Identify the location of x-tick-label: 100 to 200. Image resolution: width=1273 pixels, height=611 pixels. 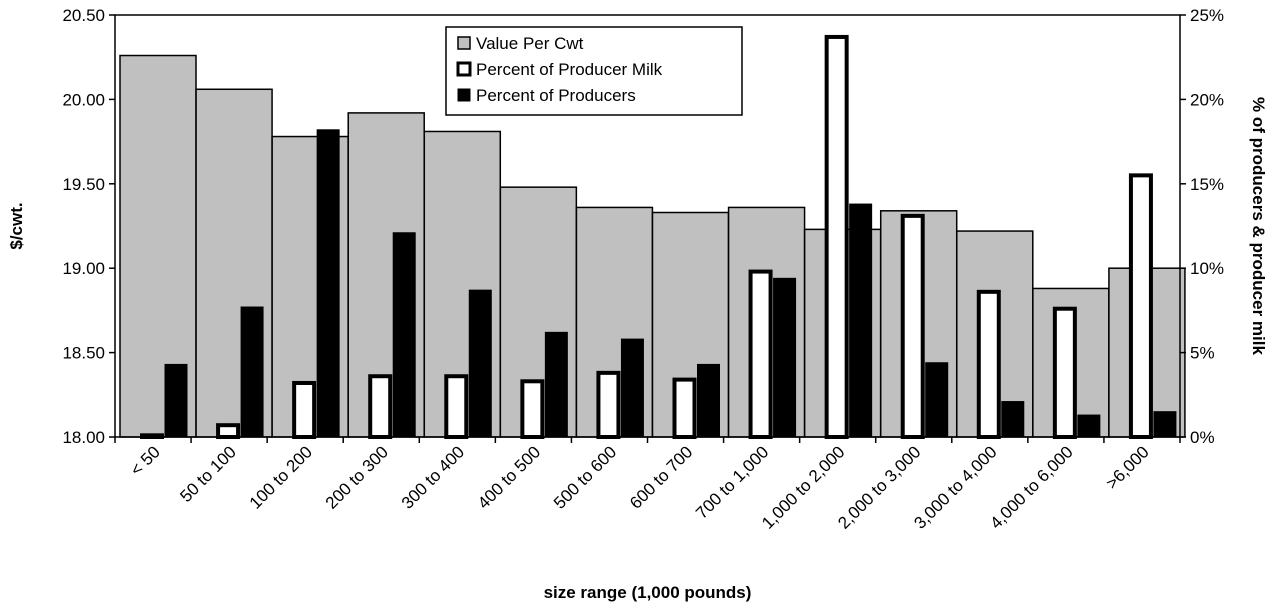
(281, 477).